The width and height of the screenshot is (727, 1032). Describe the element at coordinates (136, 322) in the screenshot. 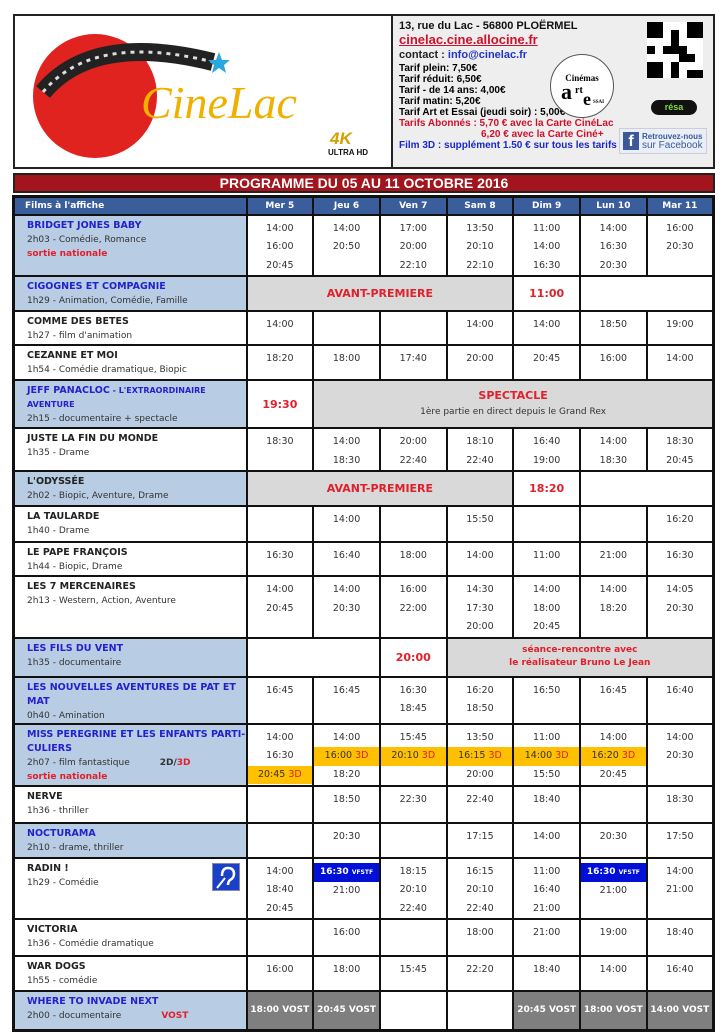

I see `film-title: COMME DES BETES` at that location.